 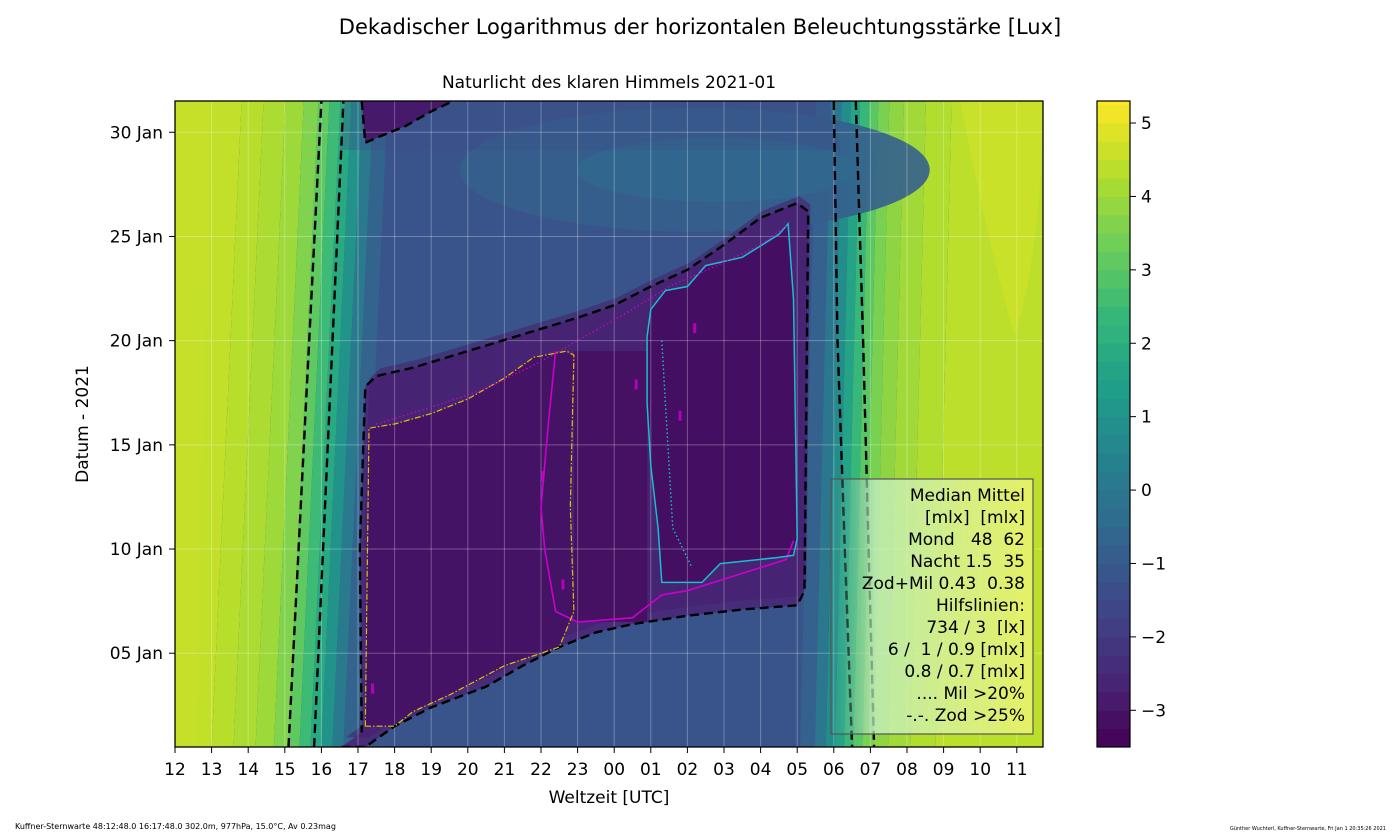 I want to click on y-tick-label: 05 Jan, so click(x=136, y=654).